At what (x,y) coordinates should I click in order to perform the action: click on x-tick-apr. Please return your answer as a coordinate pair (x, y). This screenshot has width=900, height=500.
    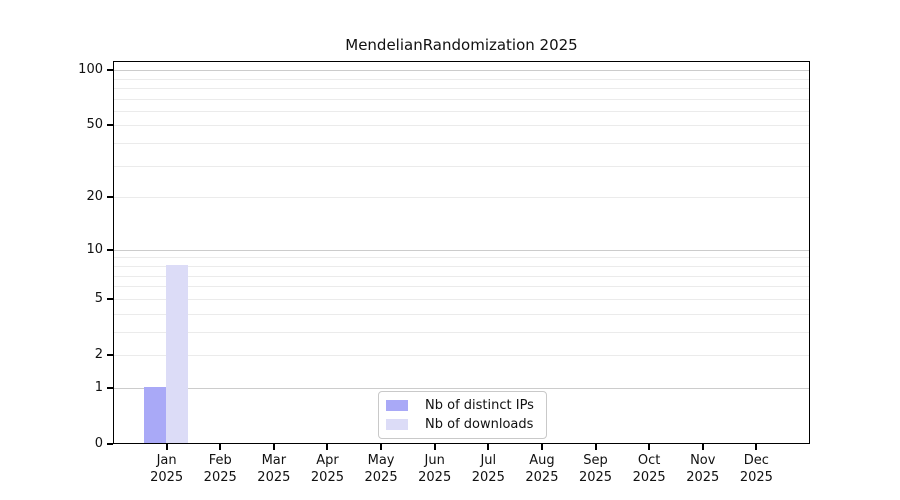
    Looking at the image, I should click on (327, 447).